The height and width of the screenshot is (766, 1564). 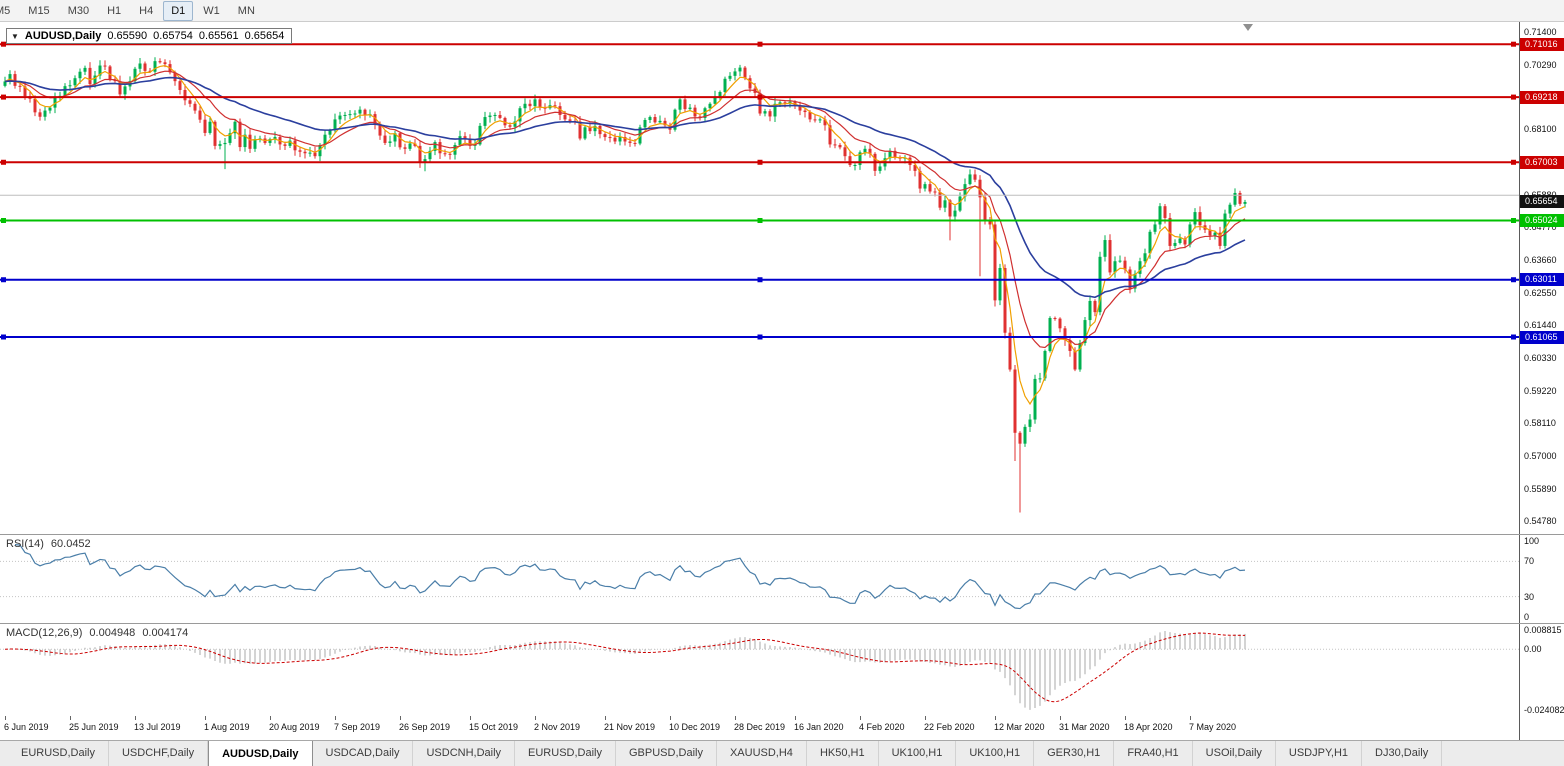 I want to click on timeframe-button-m30: M30, so click(x=78, y=11).